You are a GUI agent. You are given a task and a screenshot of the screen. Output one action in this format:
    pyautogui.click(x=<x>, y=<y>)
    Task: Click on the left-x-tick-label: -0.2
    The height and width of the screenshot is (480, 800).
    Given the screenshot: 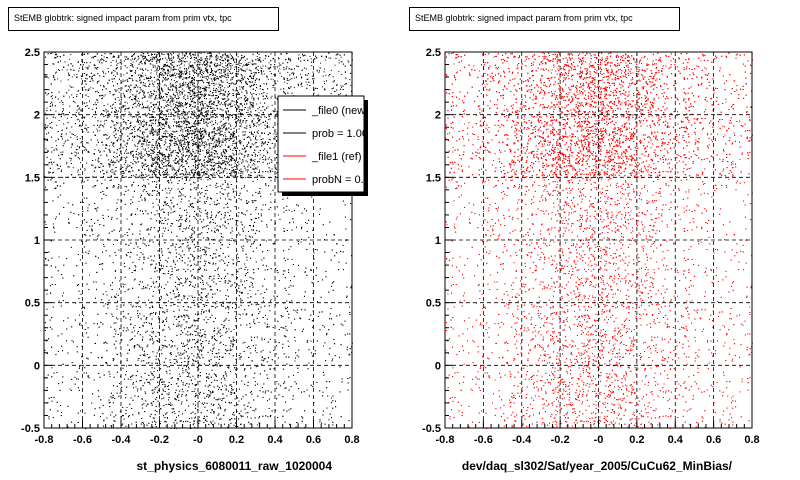 What is the action you would take?
    pyautogui.click(x=159, y=440)
    